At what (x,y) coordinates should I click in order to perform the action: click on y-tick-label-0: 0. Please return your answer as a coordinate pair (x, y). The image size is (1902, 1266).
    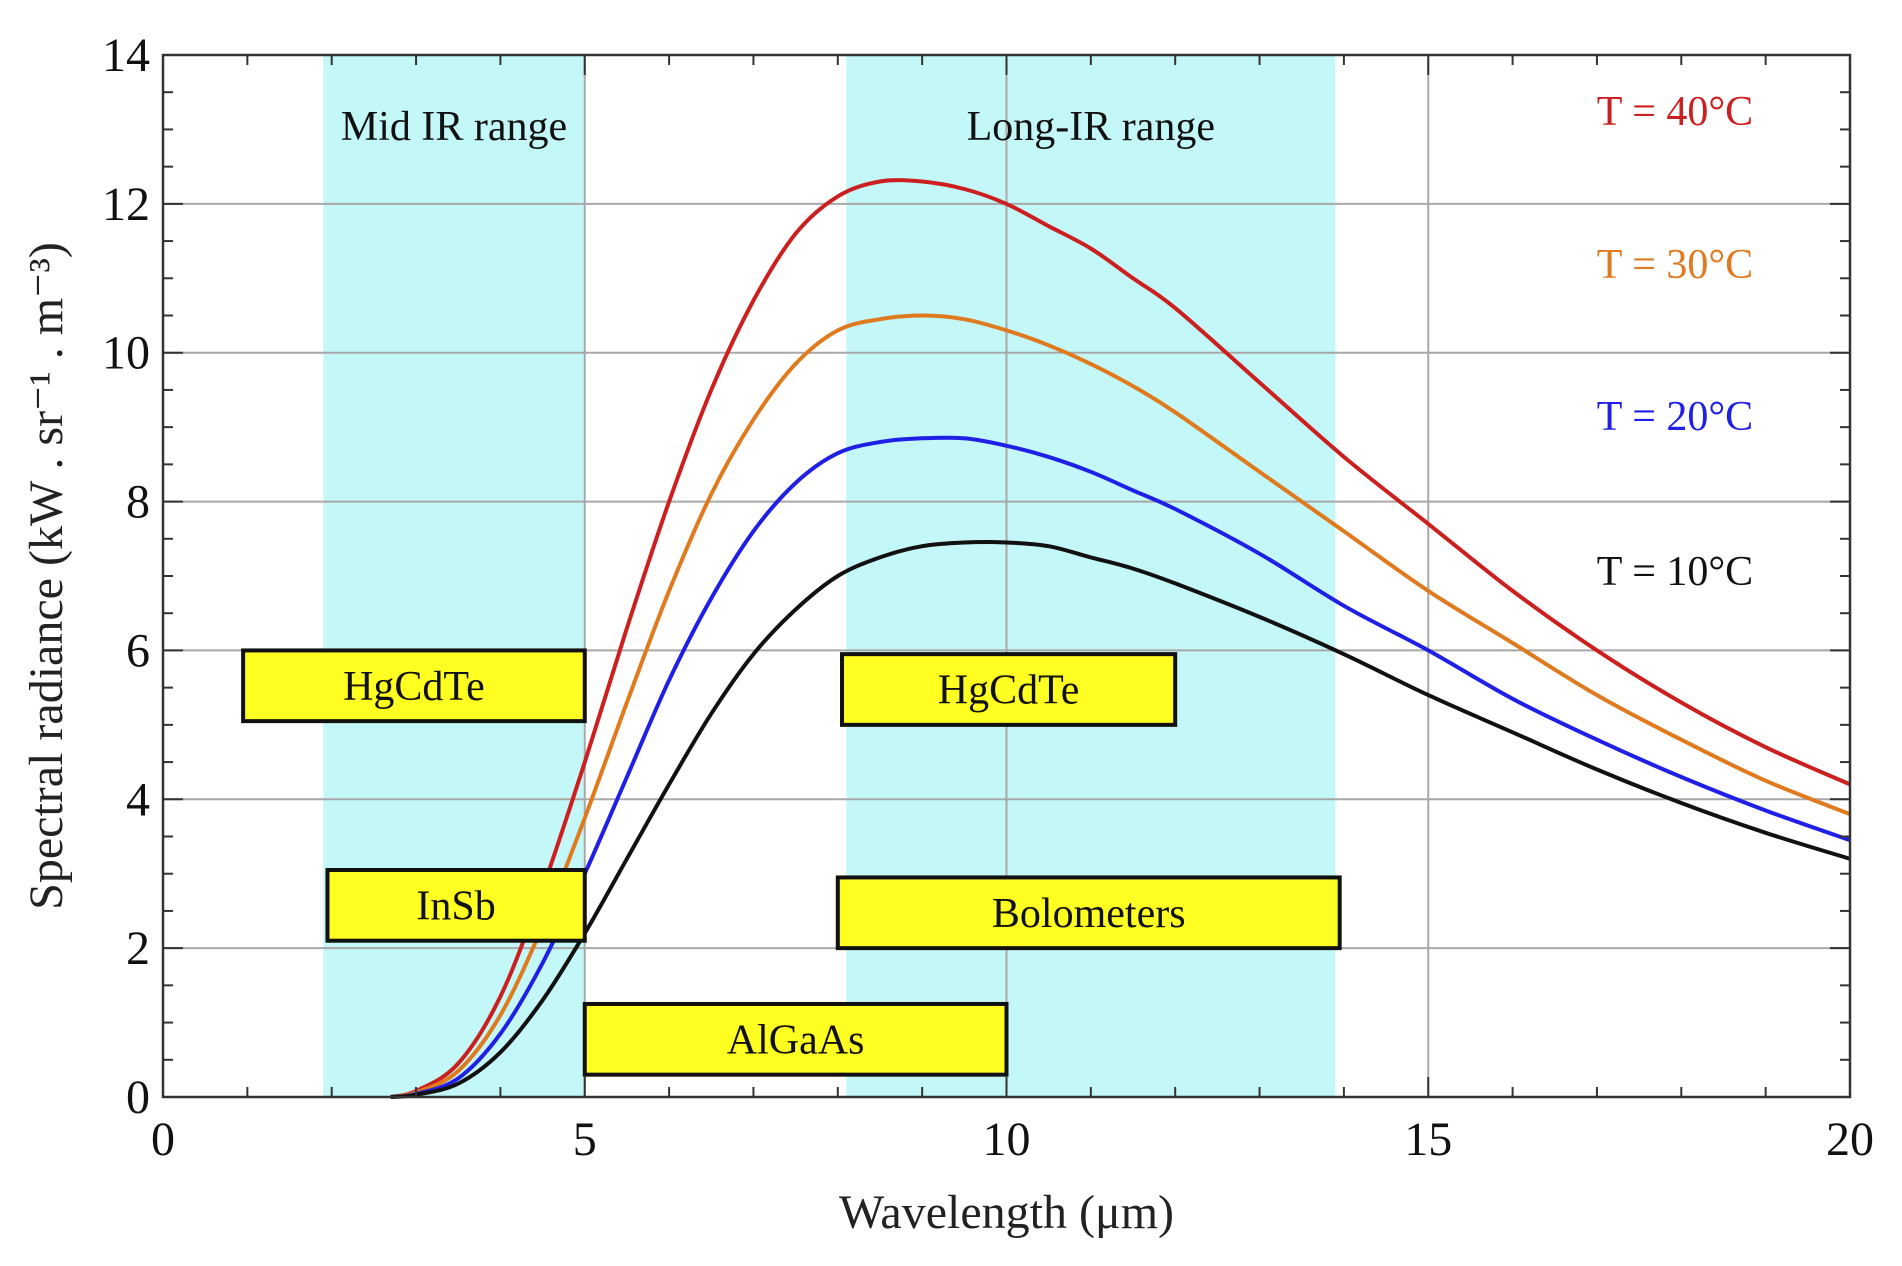
    Looking at the image, I should click on (138, 1097).